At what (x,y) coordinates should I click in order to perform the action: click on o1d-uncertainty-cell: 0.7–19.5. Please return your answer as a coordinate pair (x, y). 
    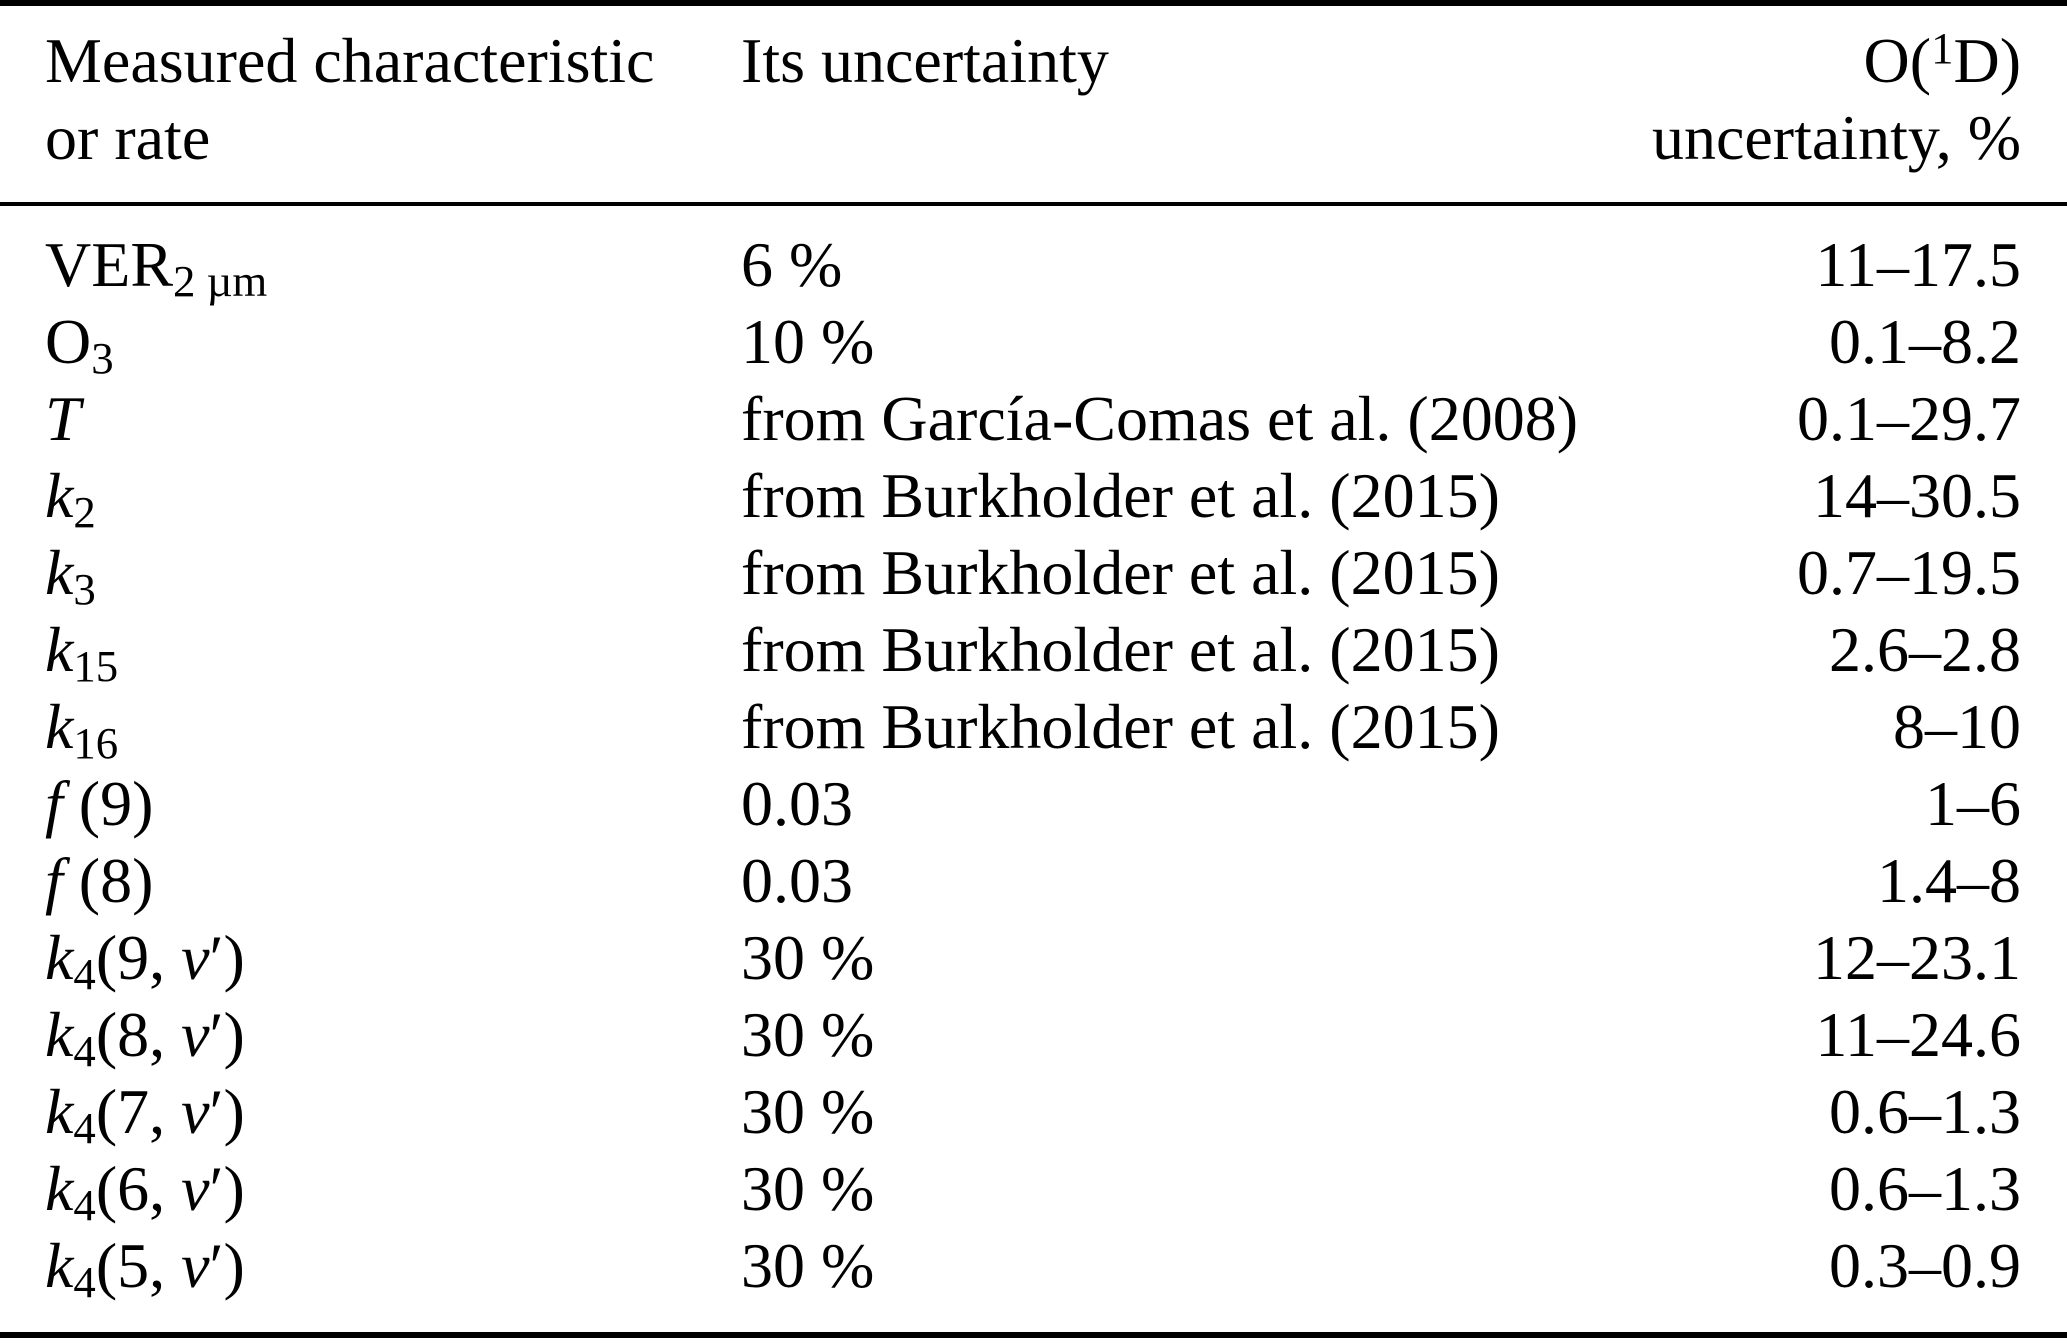
    Looking at the image, I should click on (1909, 572).